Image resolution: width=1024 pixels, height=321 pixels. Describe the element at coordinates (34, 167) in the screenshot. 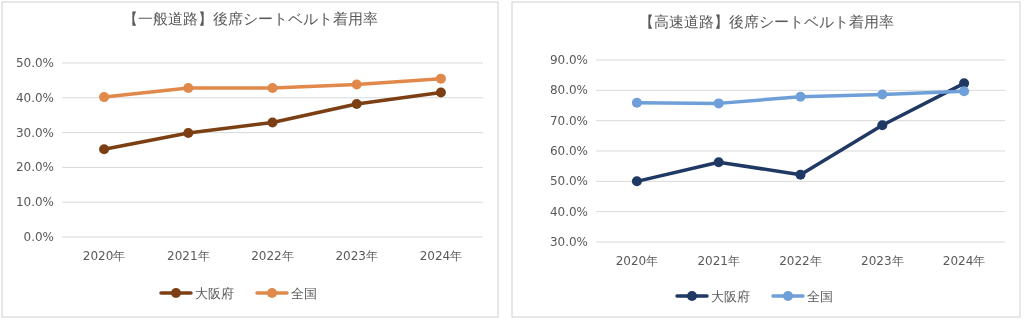

I see `y-tick-label: 20.0%` at that location.